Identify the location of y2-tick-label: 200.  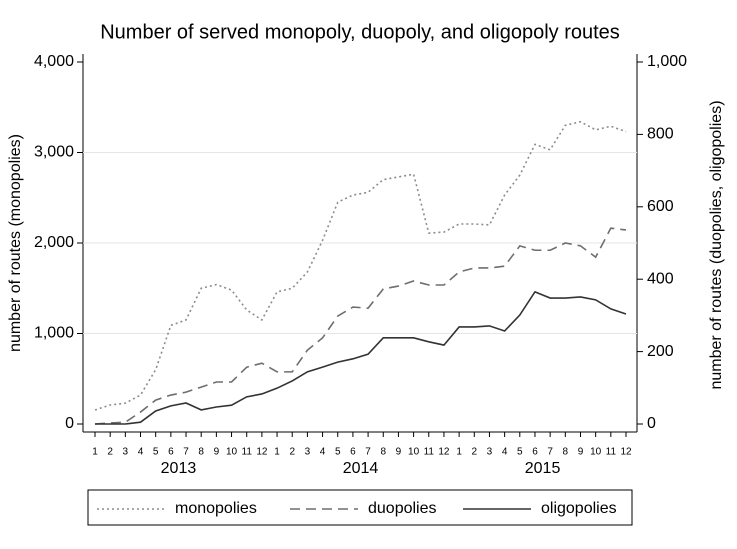
(660, 351).